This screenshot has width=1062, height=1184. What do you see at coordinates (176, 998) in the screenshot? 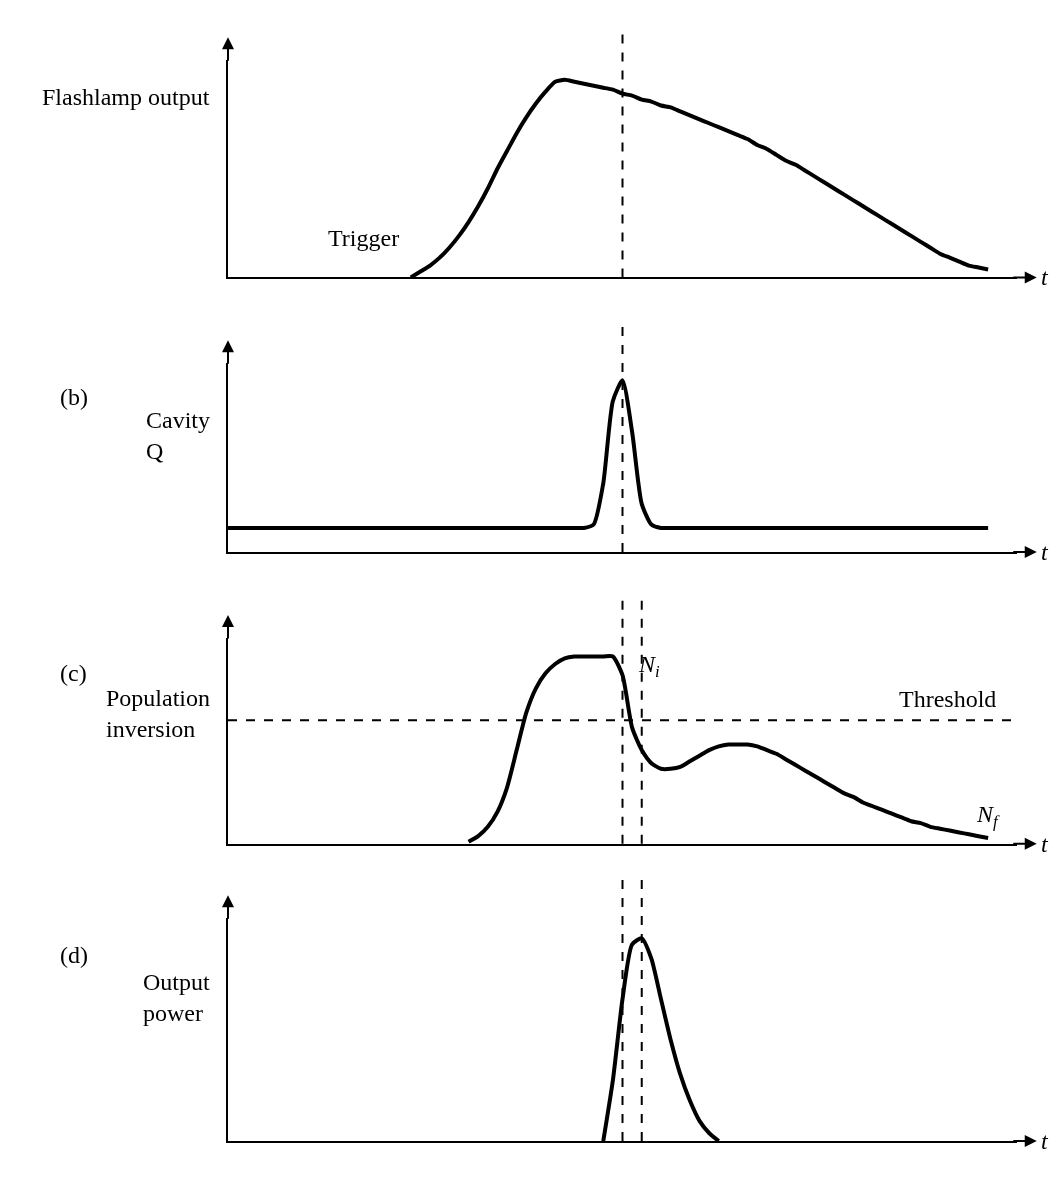
I see `y-axis-title: Output power` at bounding box center [176, 998].